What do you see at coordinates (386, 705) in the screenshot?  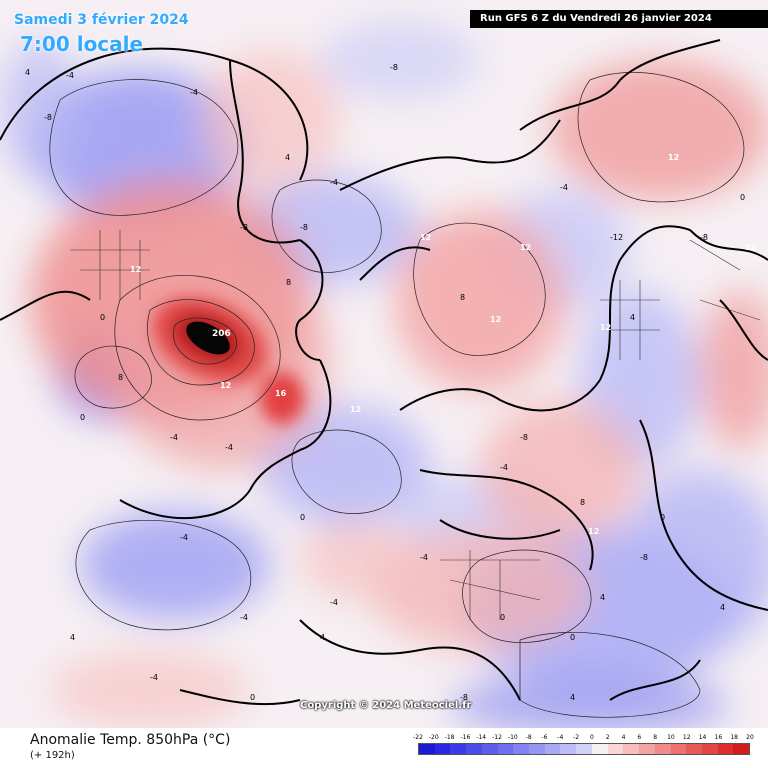 I see `copyright-notice: Copyright © 2024 Meteociel.fr` at bounding box center [386, 705].